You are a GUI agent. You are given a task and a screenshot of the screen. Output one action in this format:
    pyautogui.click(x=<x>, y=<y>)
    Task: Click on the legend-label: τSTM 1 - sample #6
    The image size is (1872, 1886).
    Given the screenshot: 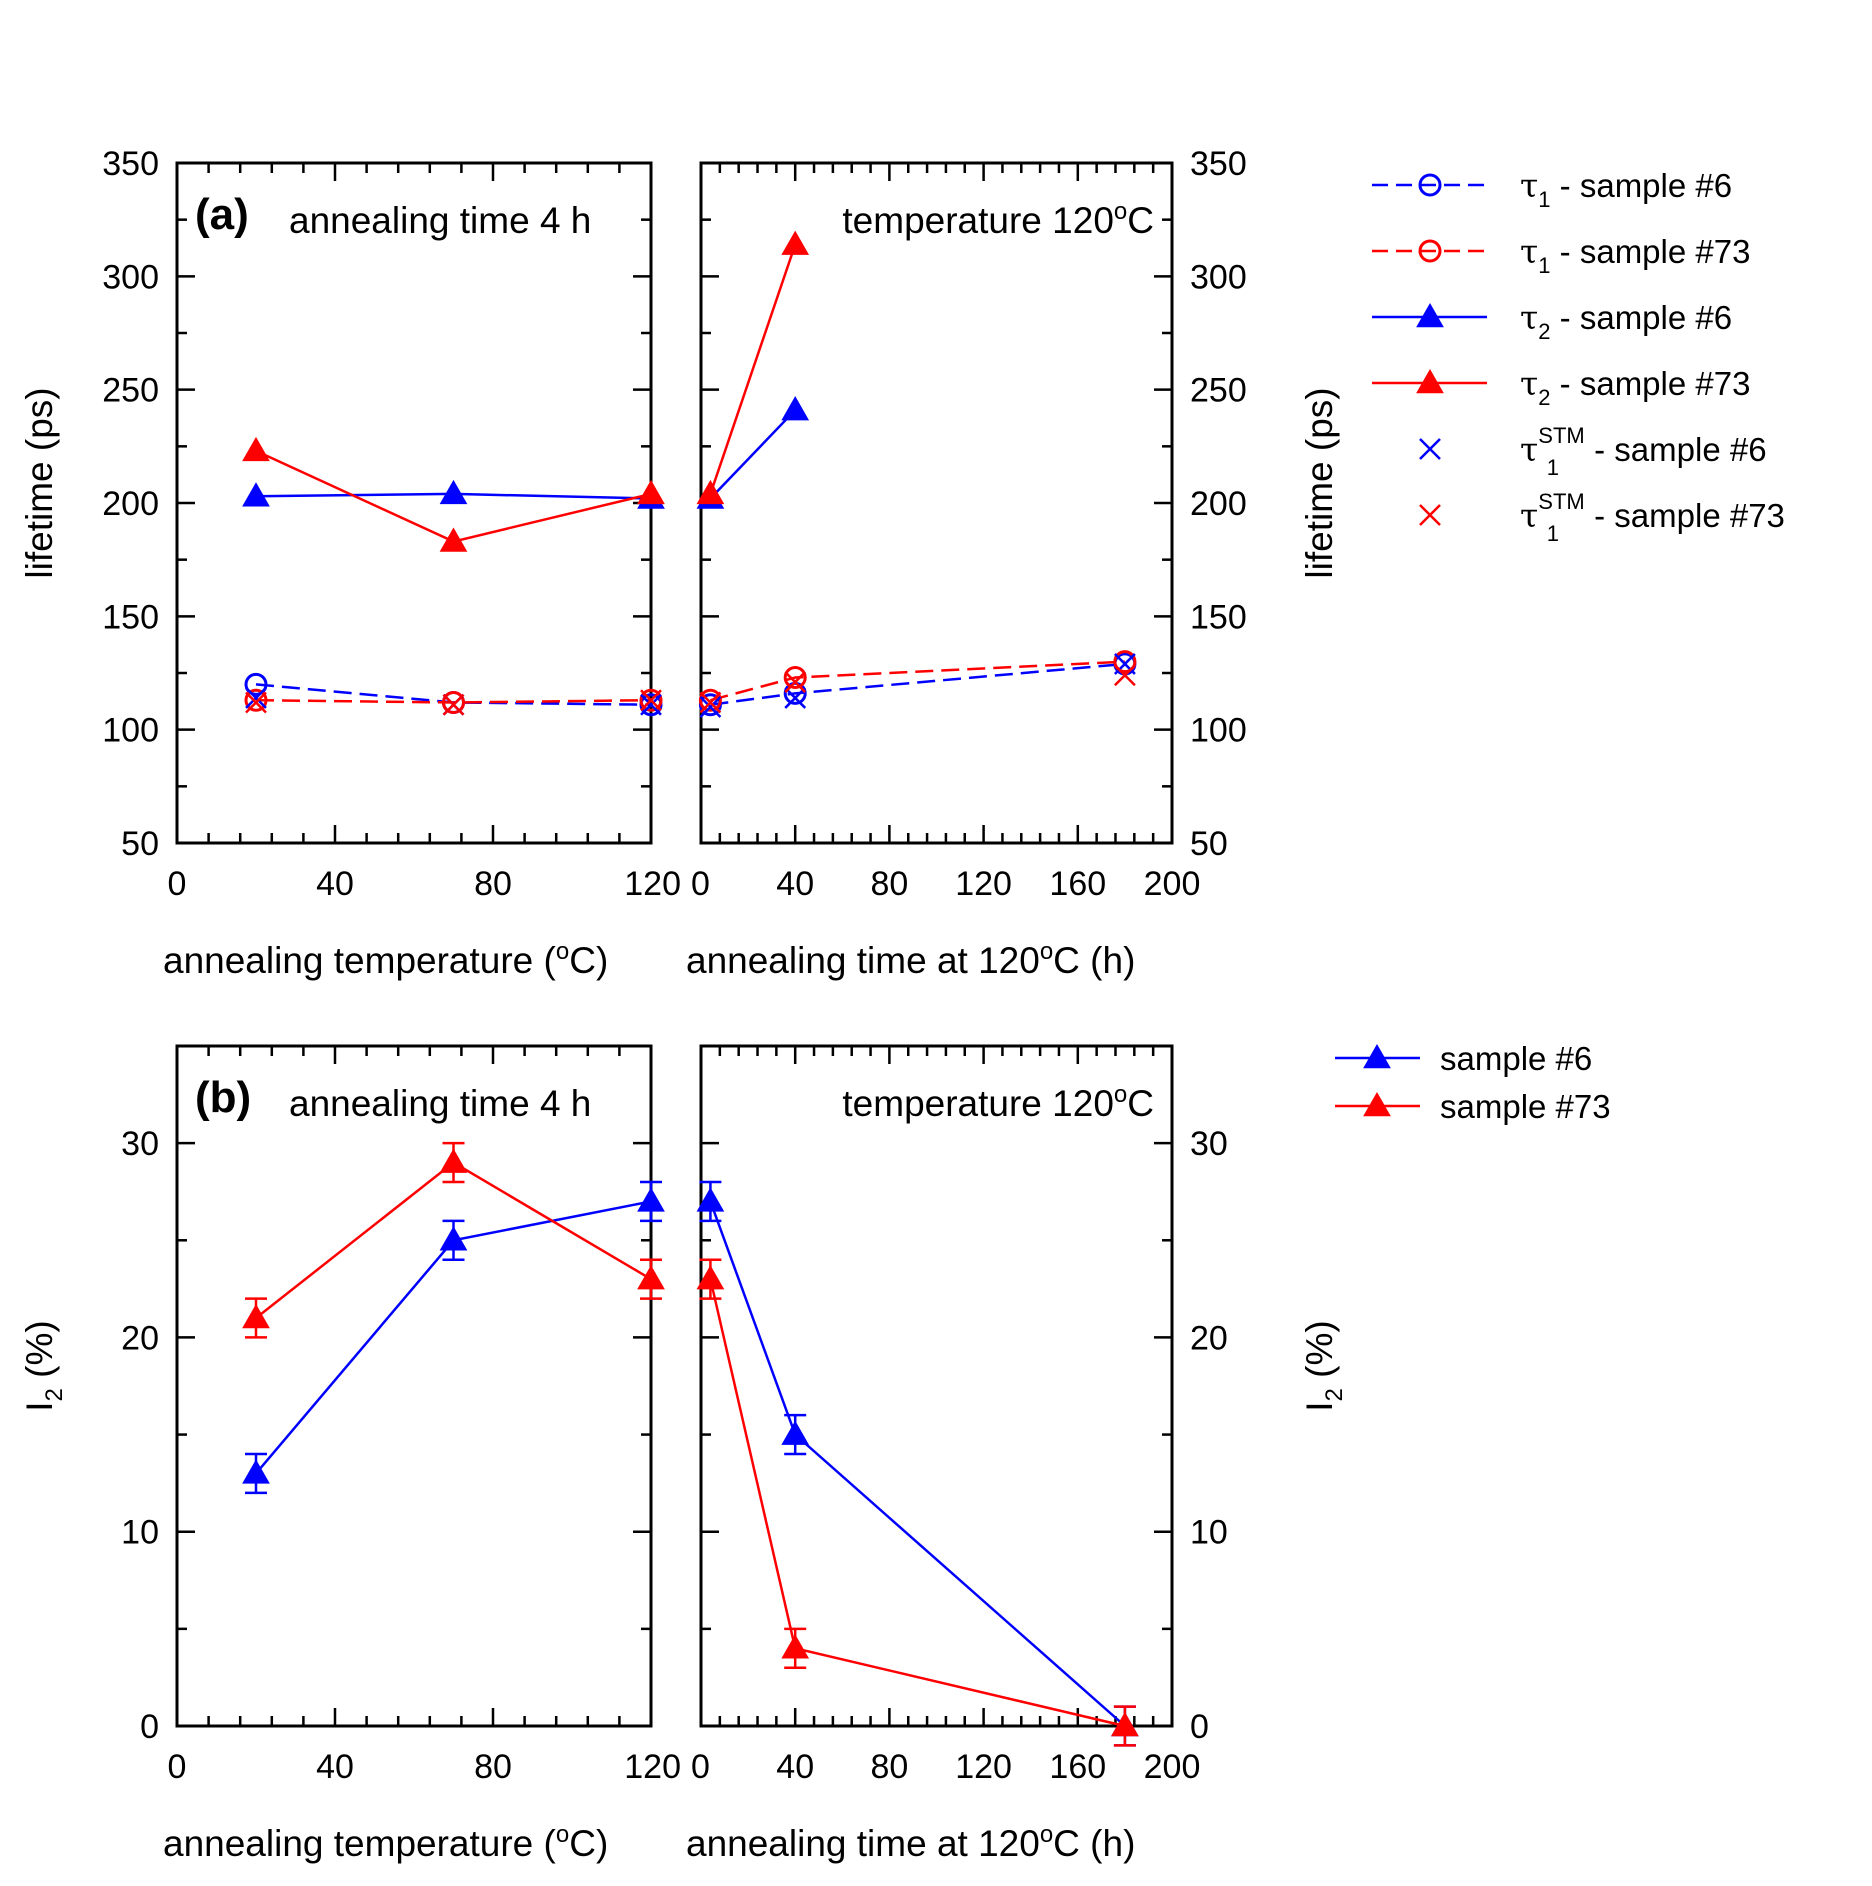 What is the action you would take?
    pyautogui.click(x=1643, y=451)
    